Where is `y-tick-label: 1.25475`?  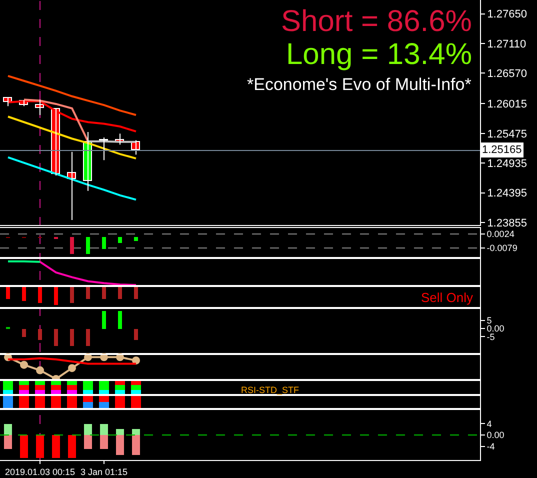 y-tick-label: 1.25475 is located at coordinates (507, 134).